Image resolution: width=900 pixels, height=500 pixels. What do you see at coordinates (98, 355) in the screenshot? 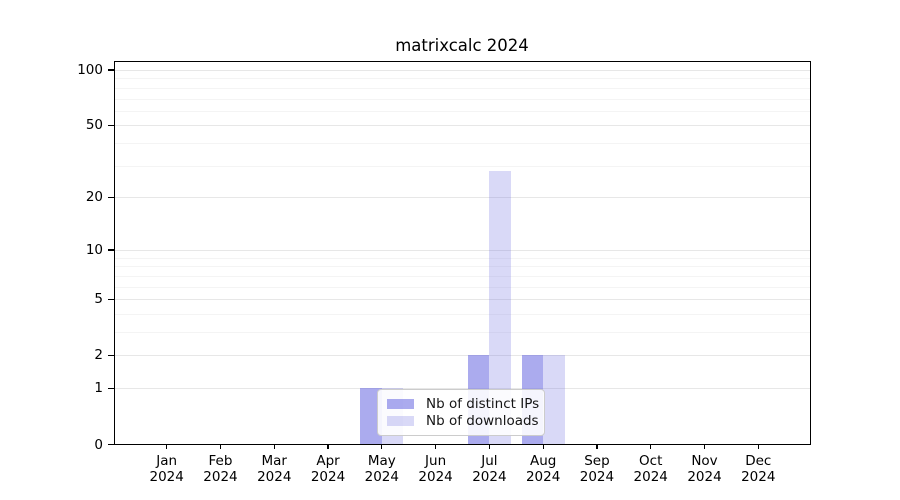
I see `y-tick-label: 2` at bounding box center [98, 355].